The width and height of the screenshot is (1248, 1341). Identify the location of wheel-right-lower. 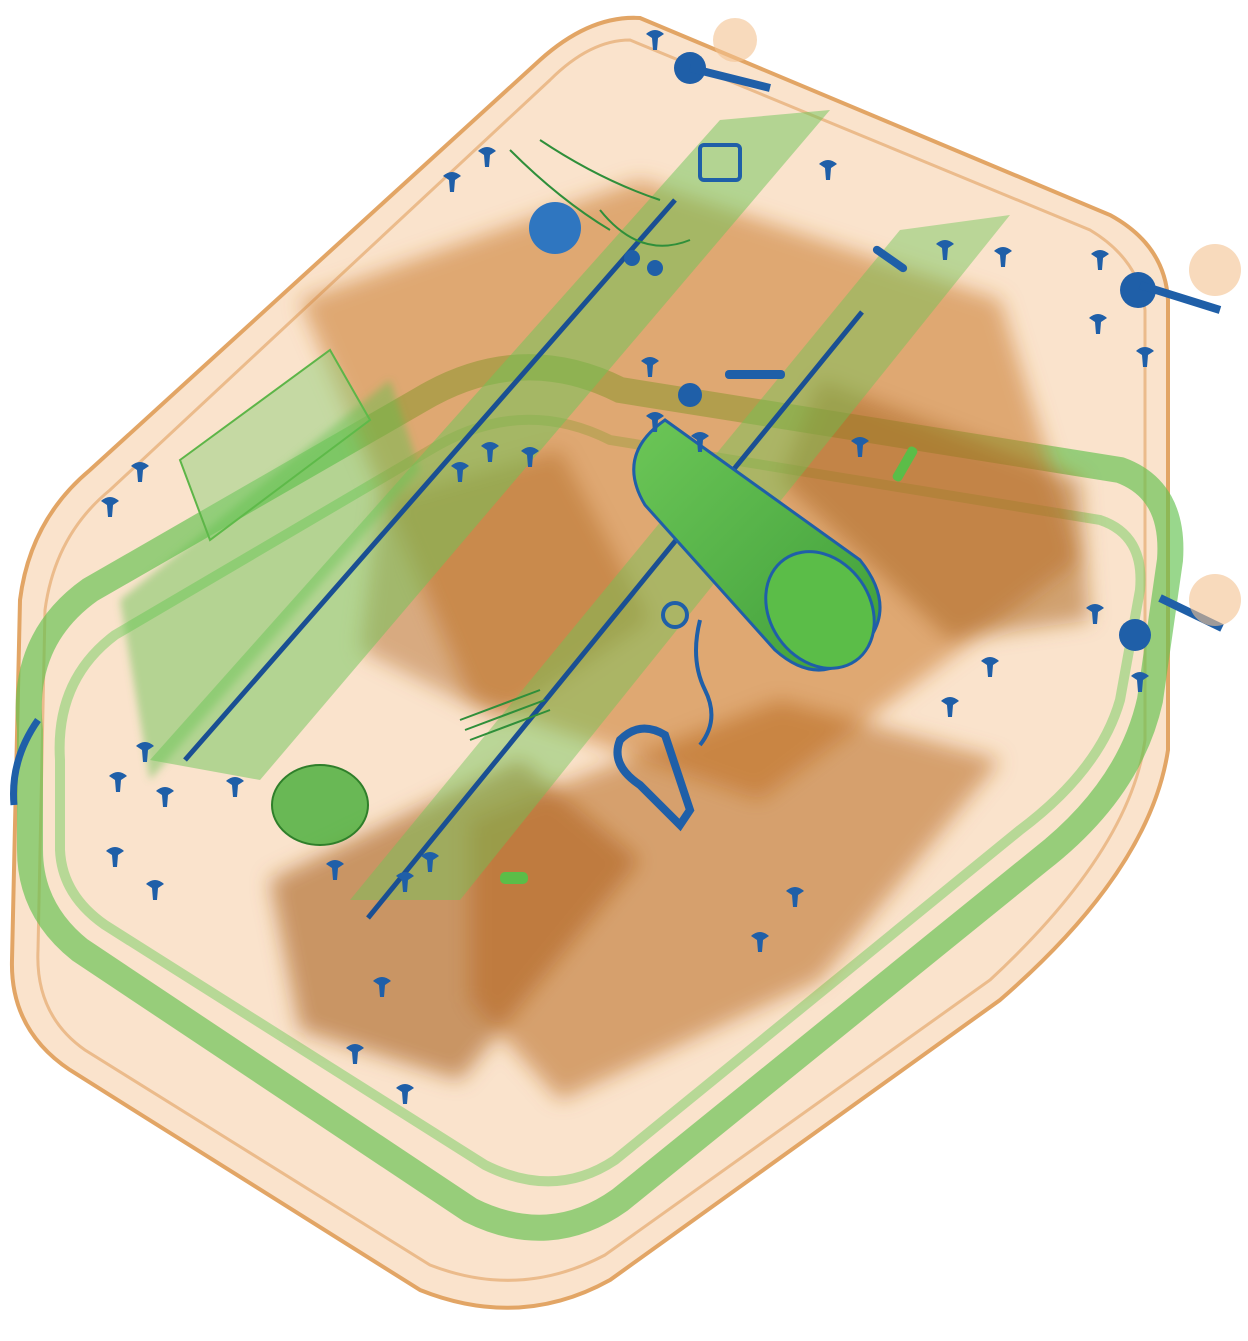
(1180, 612).